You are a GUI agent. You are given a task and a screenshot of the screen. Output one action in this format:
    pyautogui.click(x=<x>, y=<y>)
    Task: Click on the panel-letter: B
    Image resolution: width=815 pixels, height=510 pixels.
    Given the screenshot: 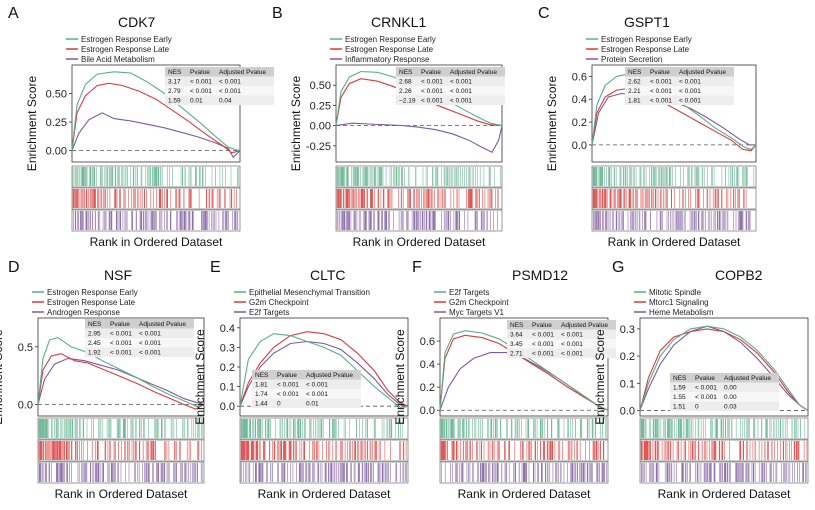 What is the action you would take?
    pyautogui.click(x=277, y=13)
    